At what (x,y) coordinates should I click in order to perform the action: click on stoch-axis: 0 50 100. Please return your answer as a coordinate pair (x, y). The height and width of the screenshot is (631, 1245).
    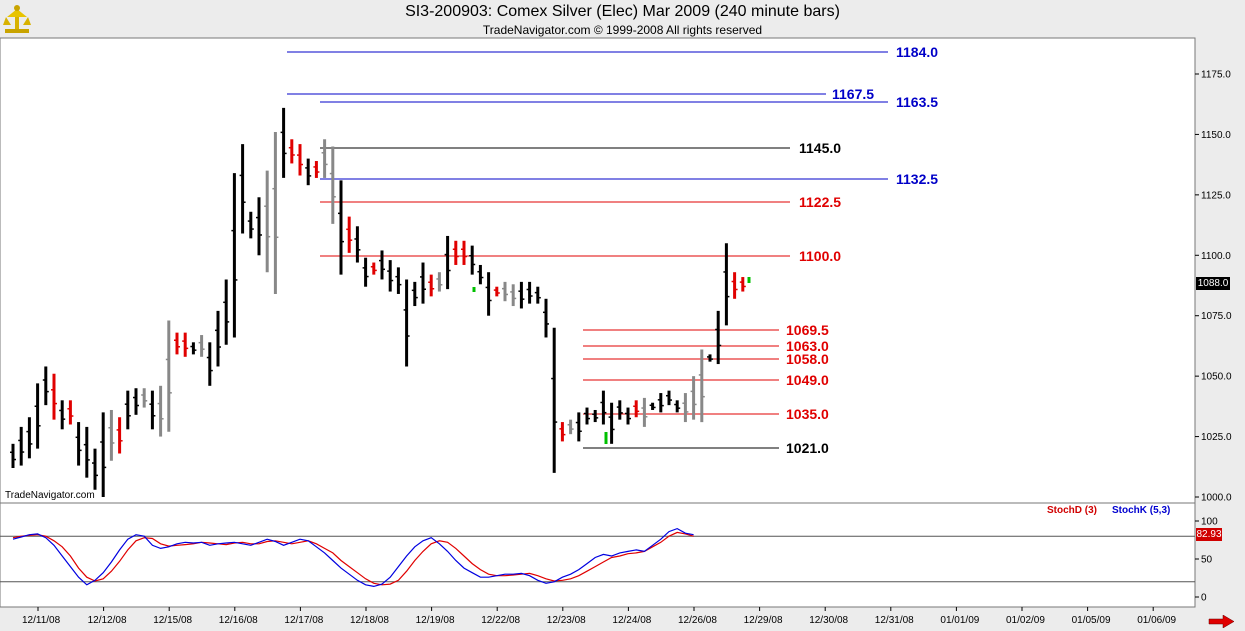
    Looking at the image, I should click on (1206, 560).